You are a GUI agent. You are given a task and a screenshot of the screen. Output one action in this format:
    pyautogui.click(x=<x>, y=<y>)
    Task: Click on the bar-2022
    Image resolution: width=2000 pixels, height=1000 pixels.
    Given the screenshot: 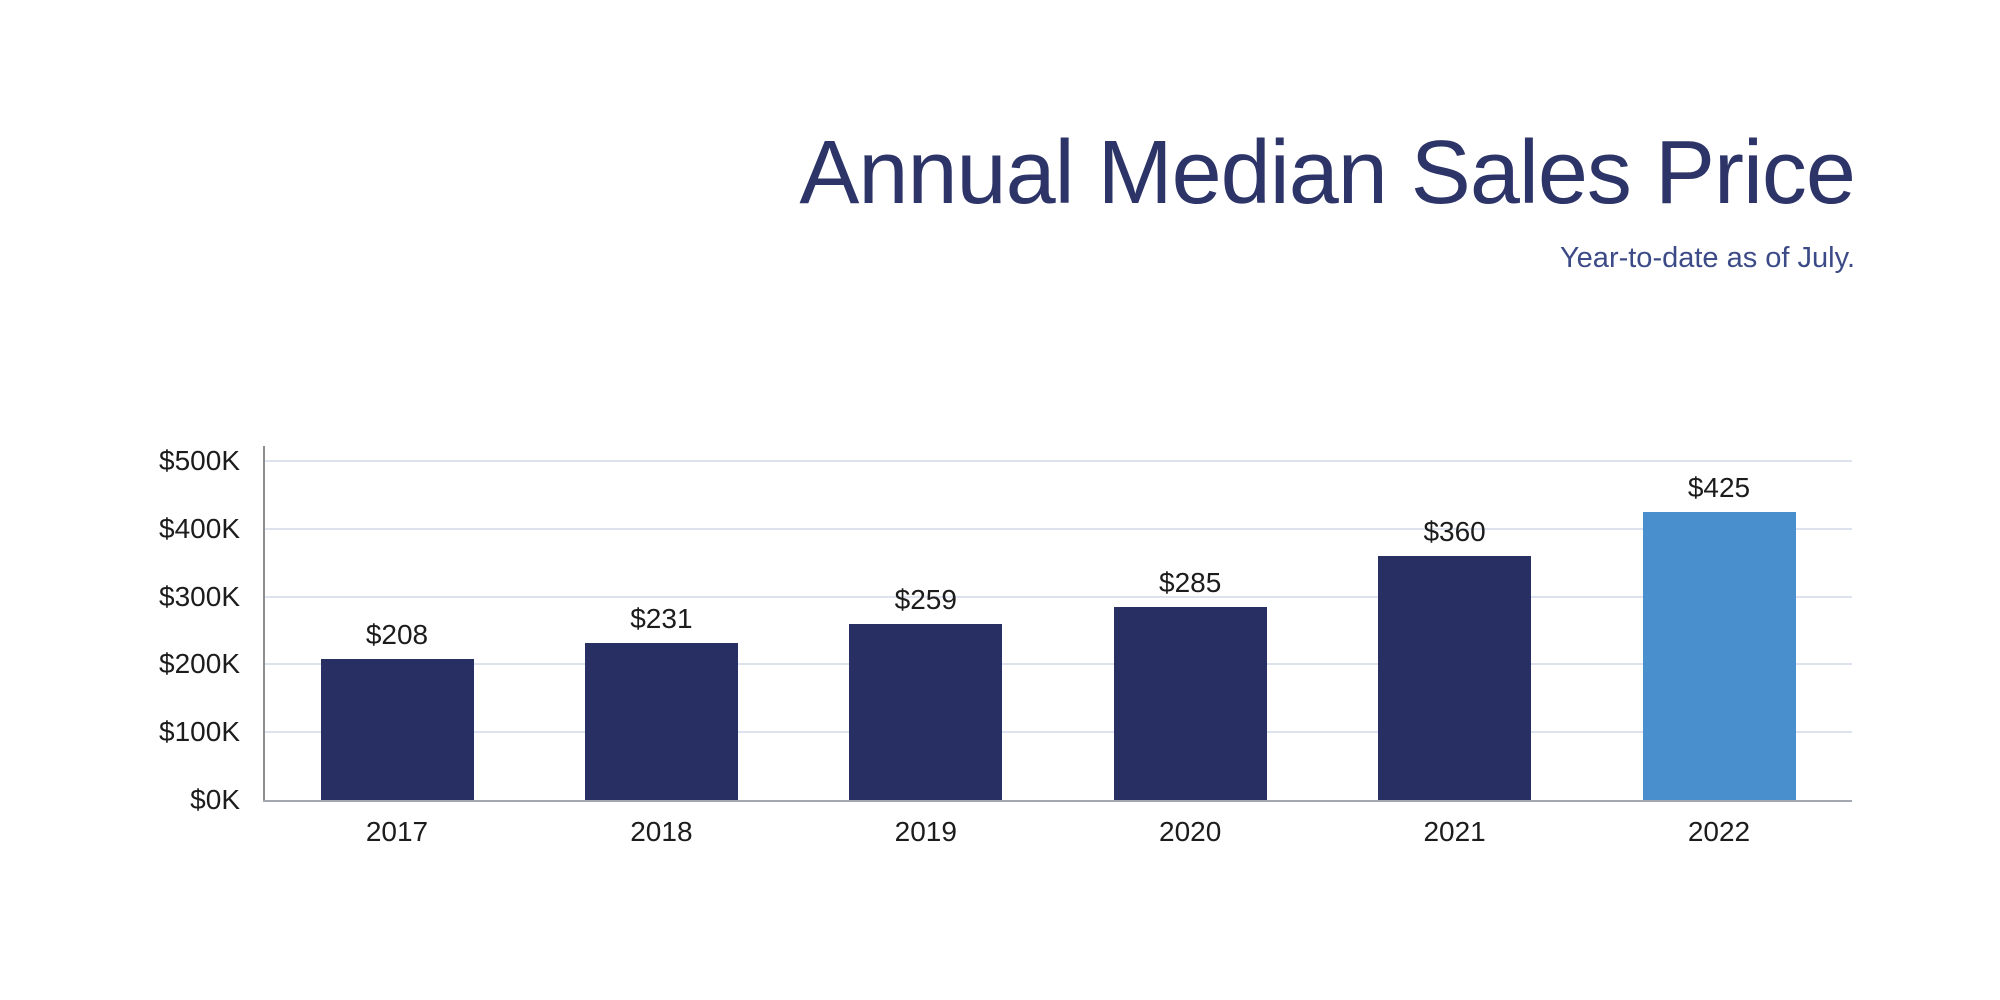 What is the action you would take?
    pyautogui.click(x=1719, y=655)
    